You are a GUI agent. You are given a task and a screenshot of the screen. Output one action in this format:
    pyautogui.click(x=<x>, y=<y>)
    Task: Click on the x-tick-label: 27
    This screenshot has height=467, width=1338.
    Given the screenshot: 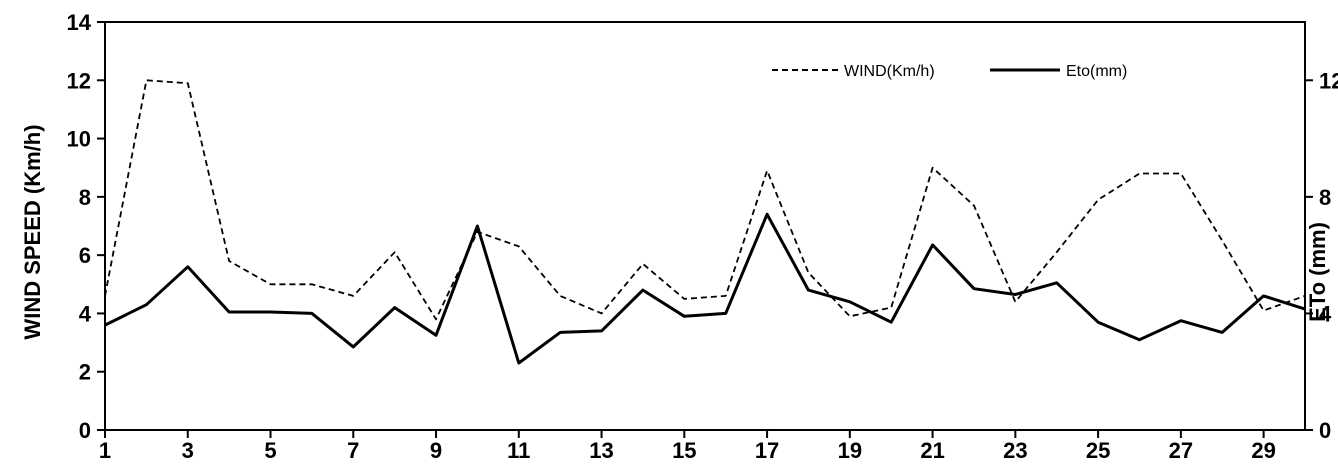 What is the action you would take?
    pyautogui.click(x=1181, y=450)
    